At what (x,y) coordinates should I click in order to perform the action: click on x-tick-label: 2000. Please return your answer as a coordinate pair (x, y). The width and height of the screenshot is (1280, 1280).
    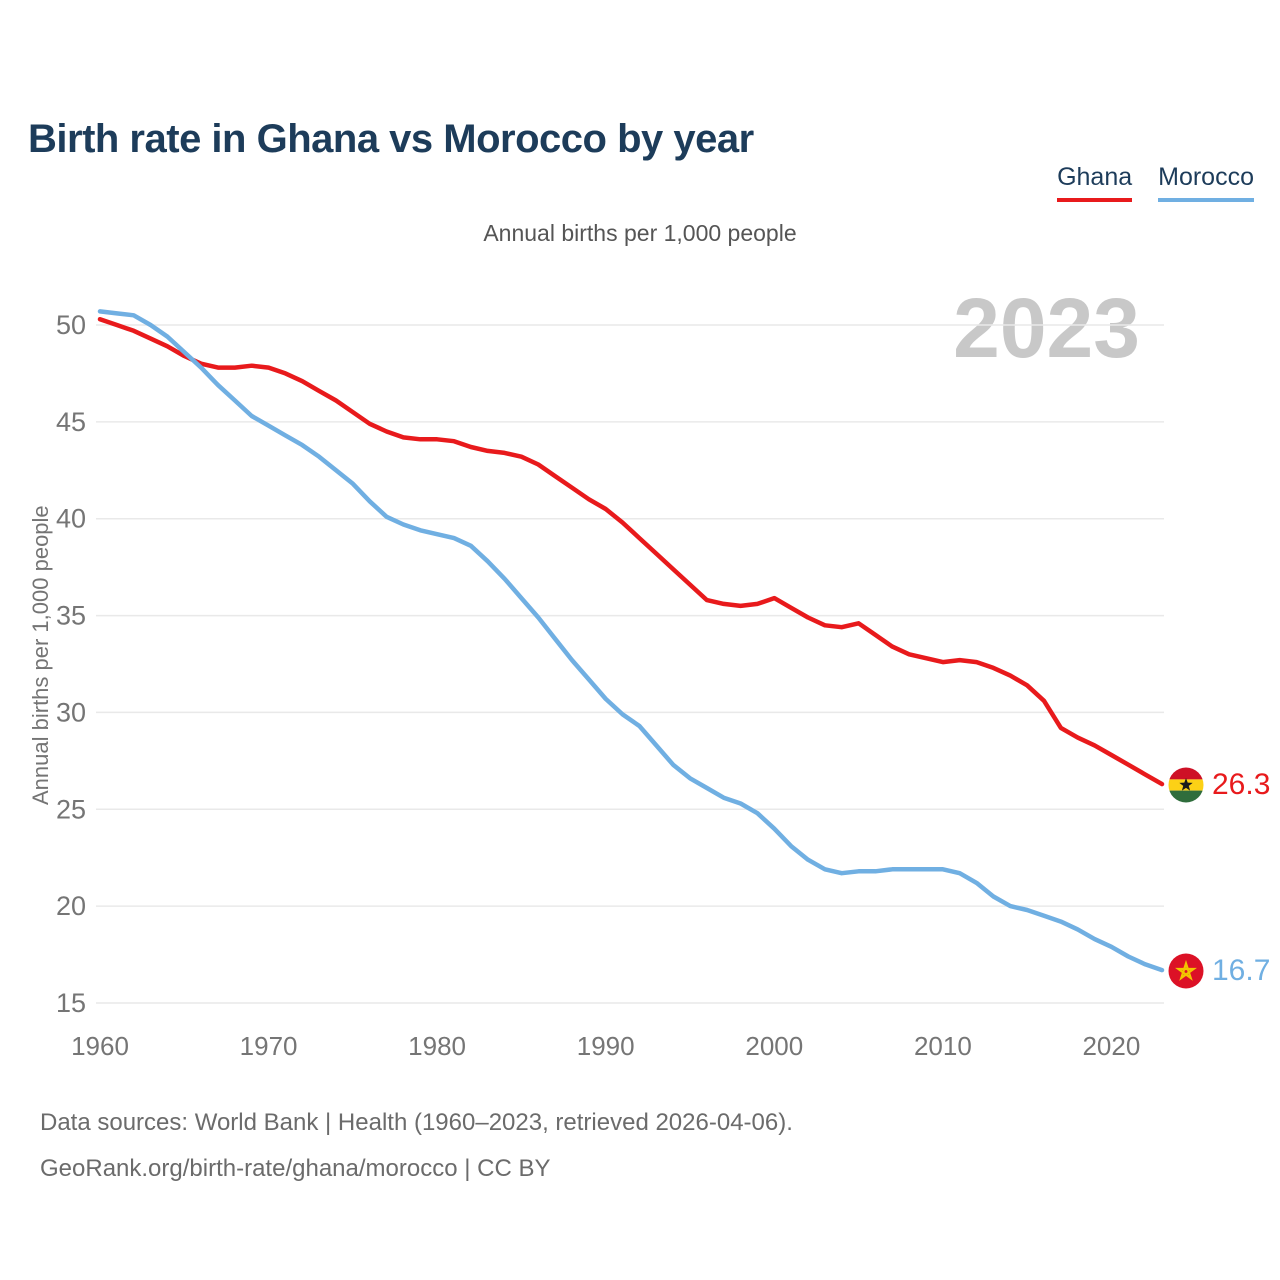
    Looking at the image, I should click on (774, 1046).